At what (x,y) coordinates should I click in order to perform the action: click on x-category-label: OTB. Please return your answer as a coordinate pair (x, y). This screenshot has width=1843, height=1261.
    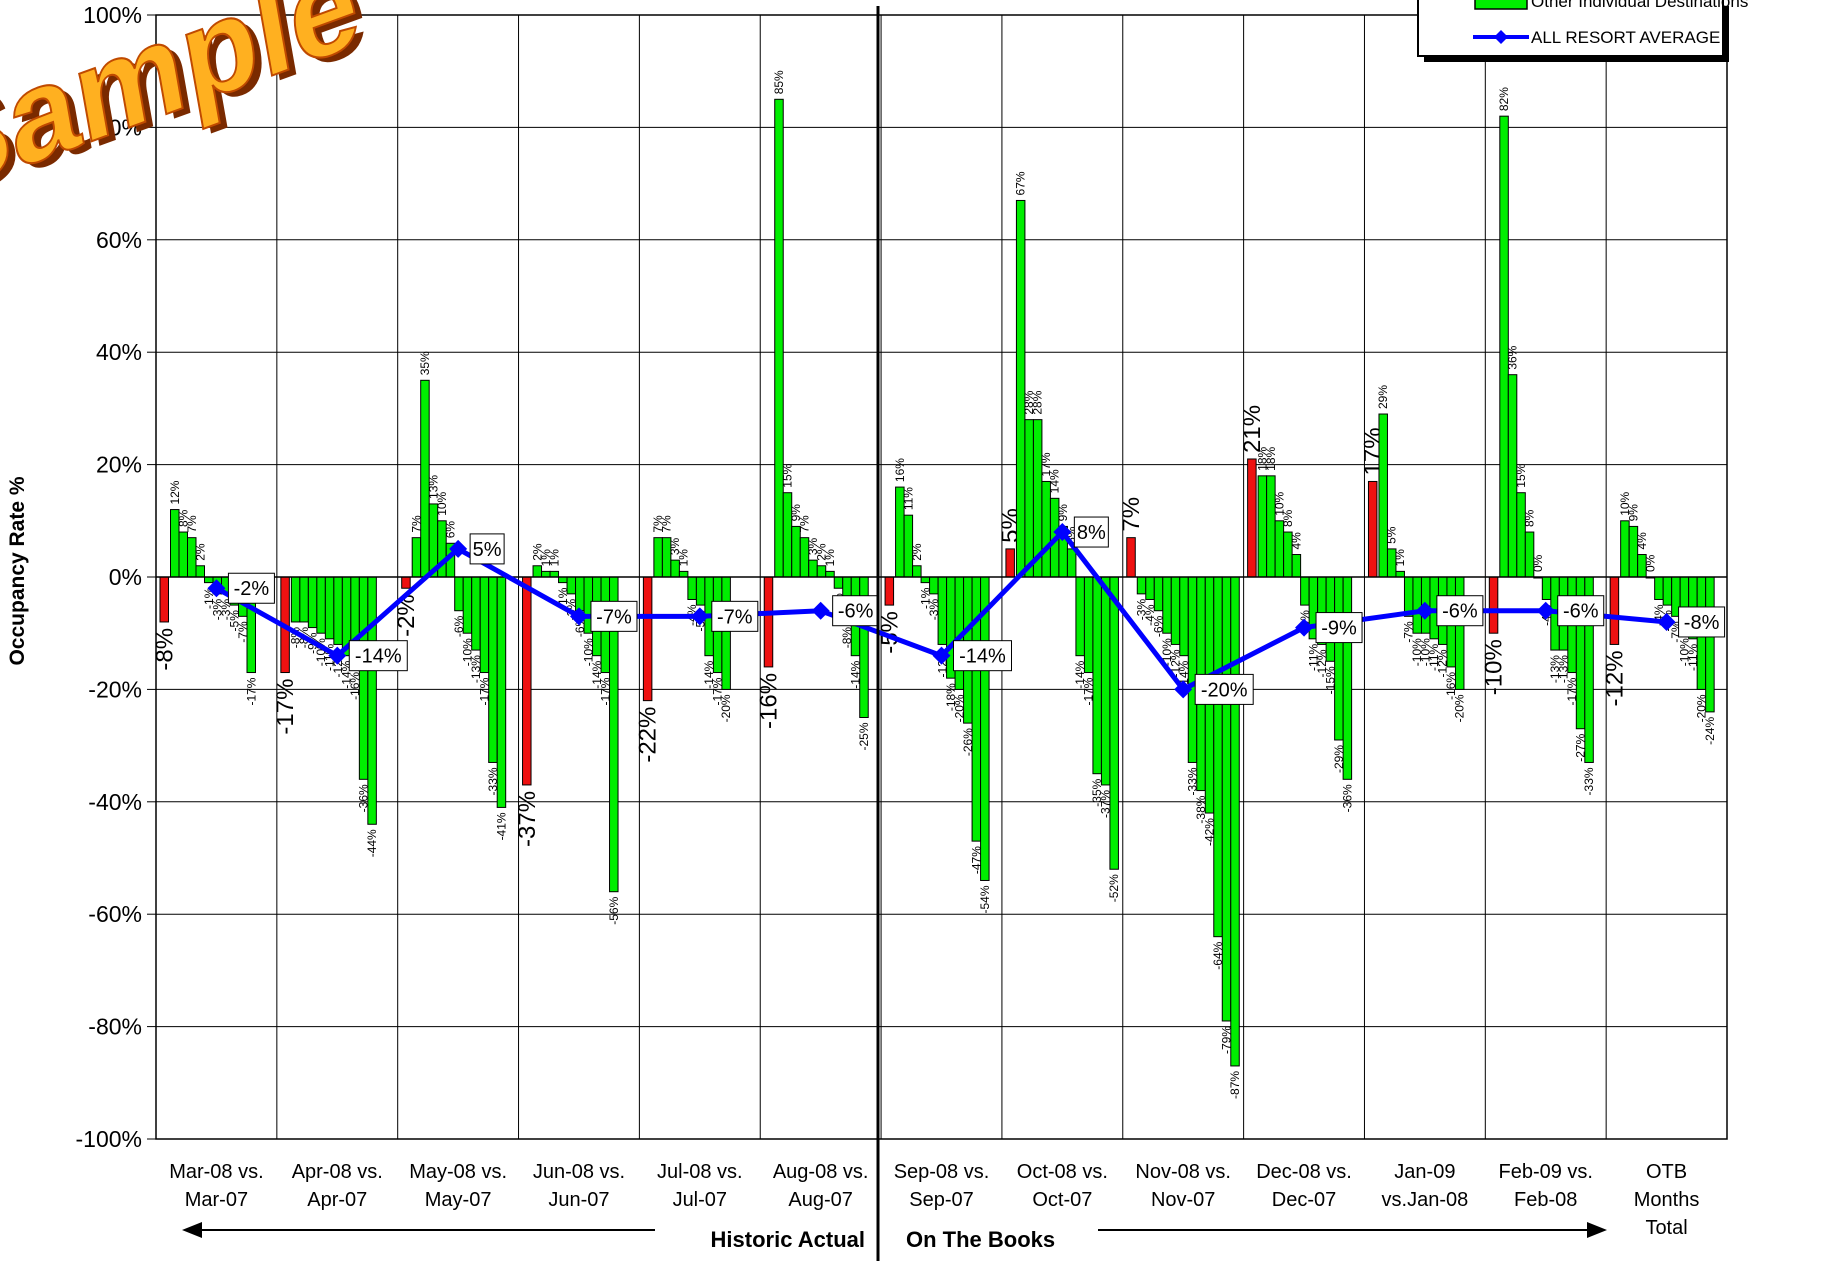
    Looking at the image, I should click on (1666, 1172).